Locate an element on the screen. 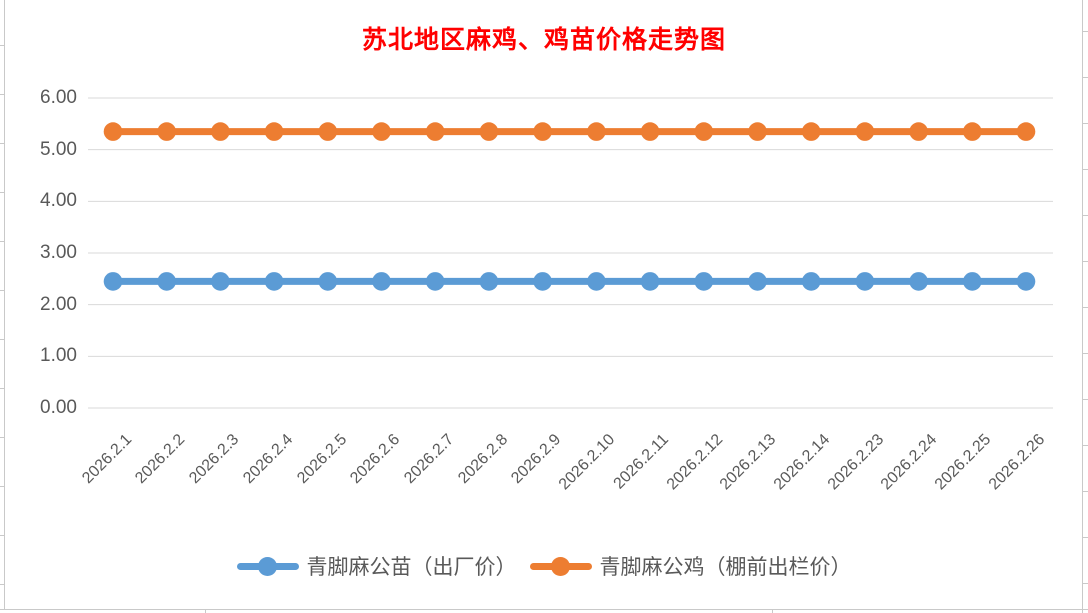  sheet-gridline-right is located at coordinates (1082, 306).